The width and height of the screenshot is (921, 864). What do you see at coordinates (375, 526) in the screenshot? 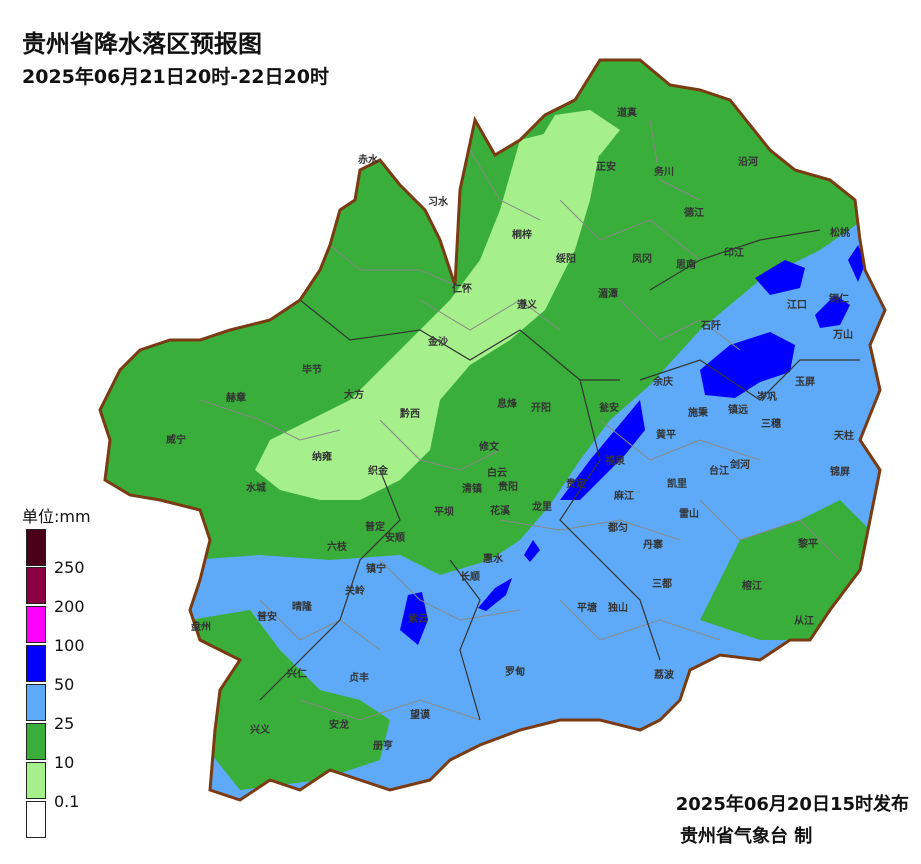
I see `place-label: 普定` at bounding box center [375, 526].